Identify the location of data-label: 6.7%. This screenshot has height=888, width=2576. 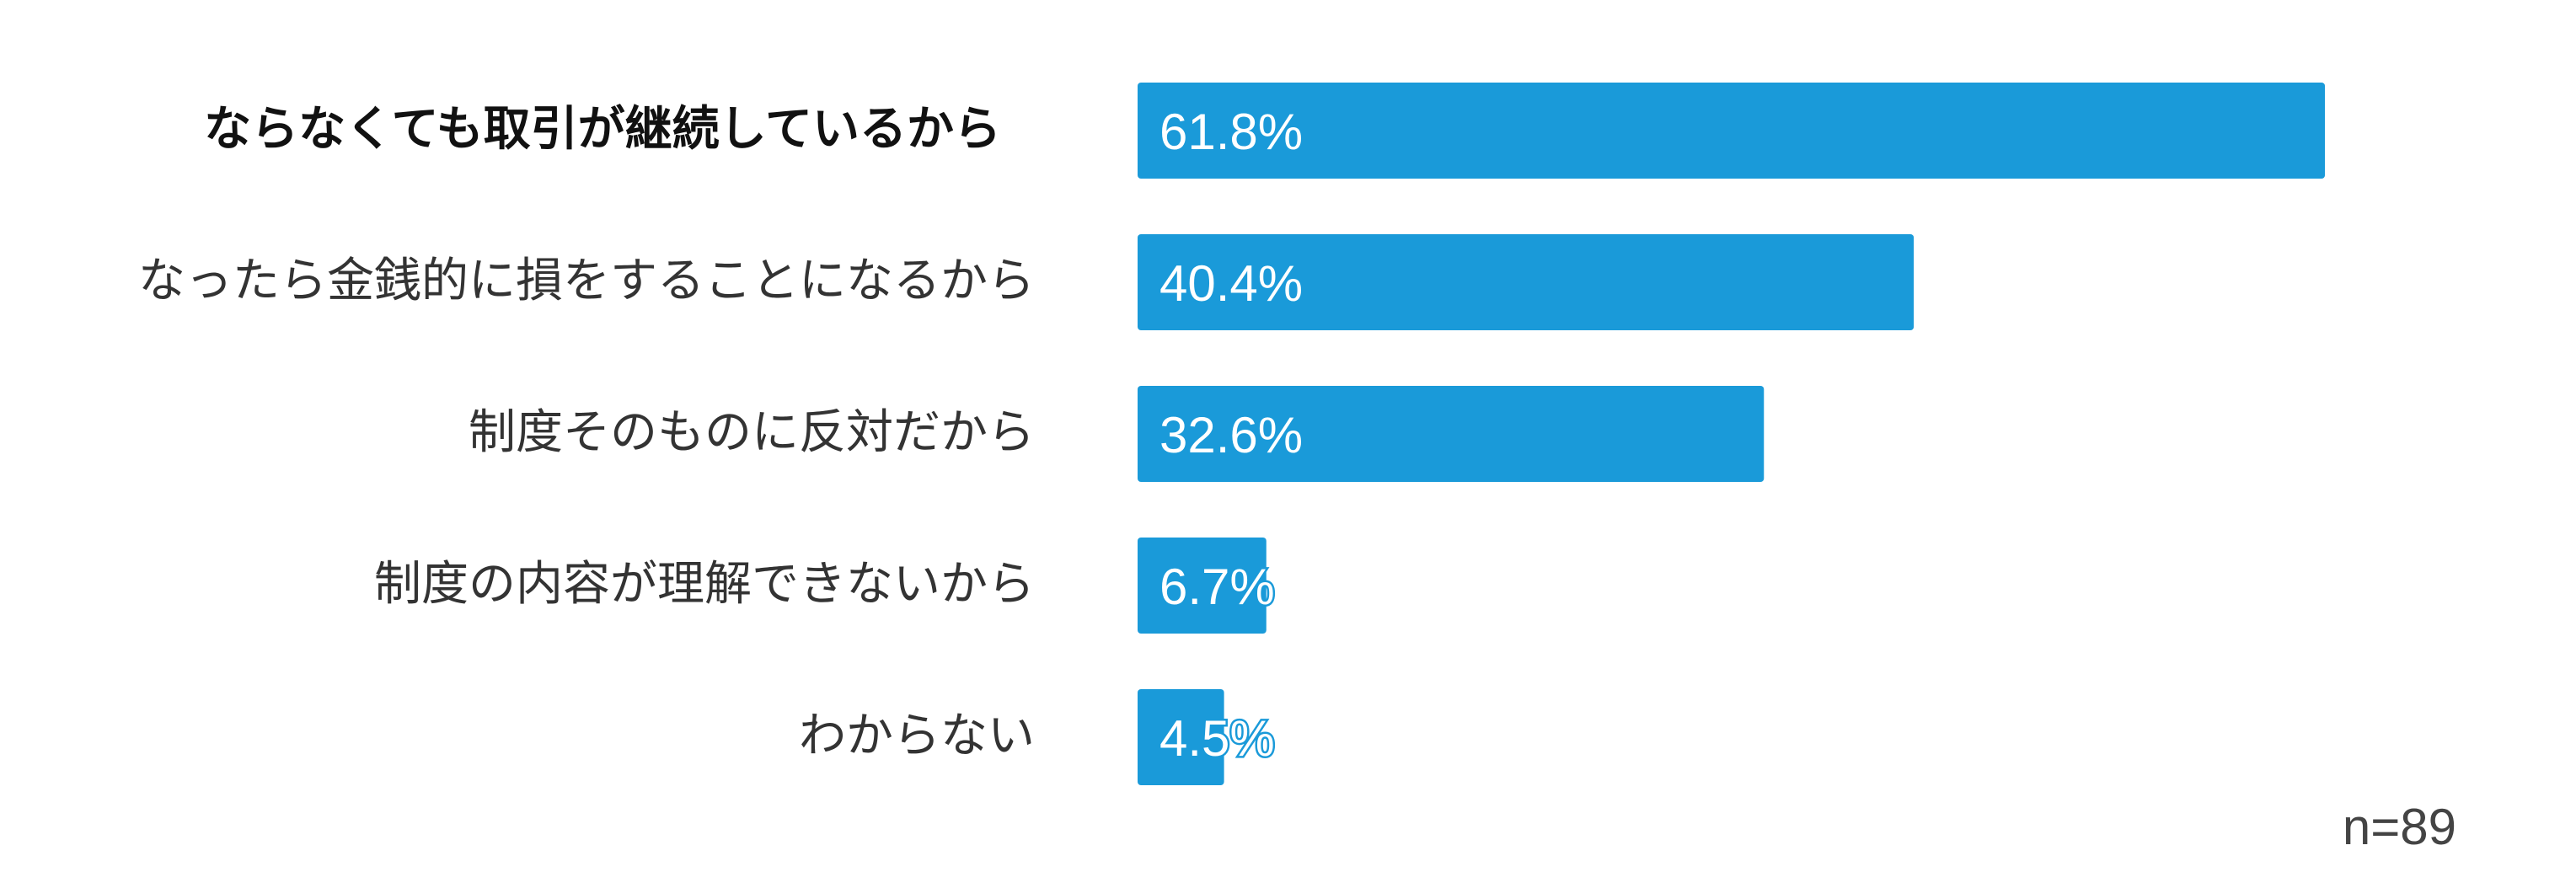
(1217, 587).